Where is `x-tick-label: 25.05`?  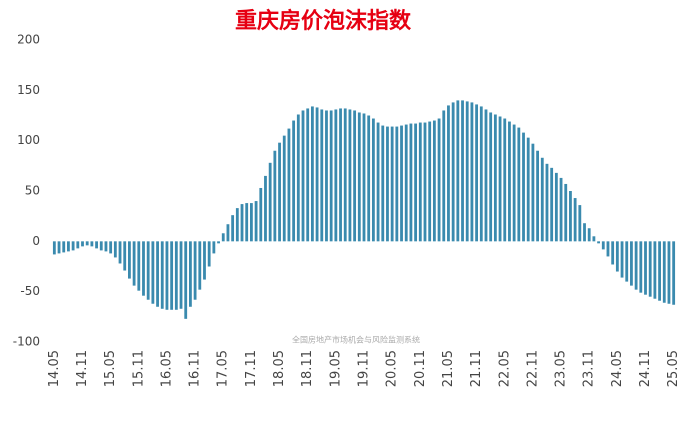 x-tick-label: 25.05 is located at coordinates (673, 368).